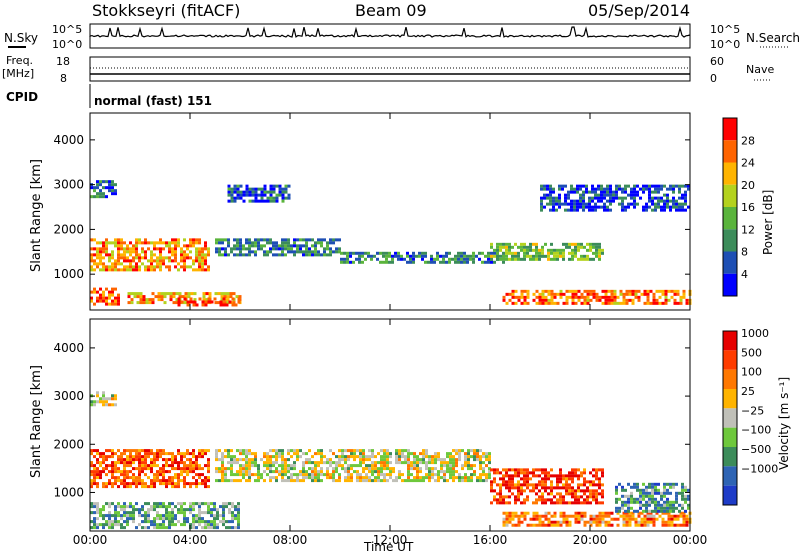  I want to click on colorbar-segment, so click(730, 284).